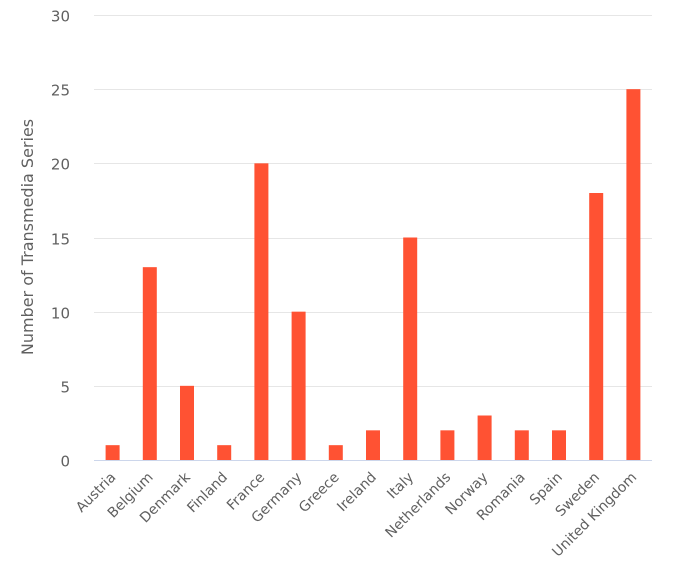 This screenshot has width=677, height=585. Describe the element at coordinates (149, 363) in the screenshot. I see `bar-belgium` at that location.